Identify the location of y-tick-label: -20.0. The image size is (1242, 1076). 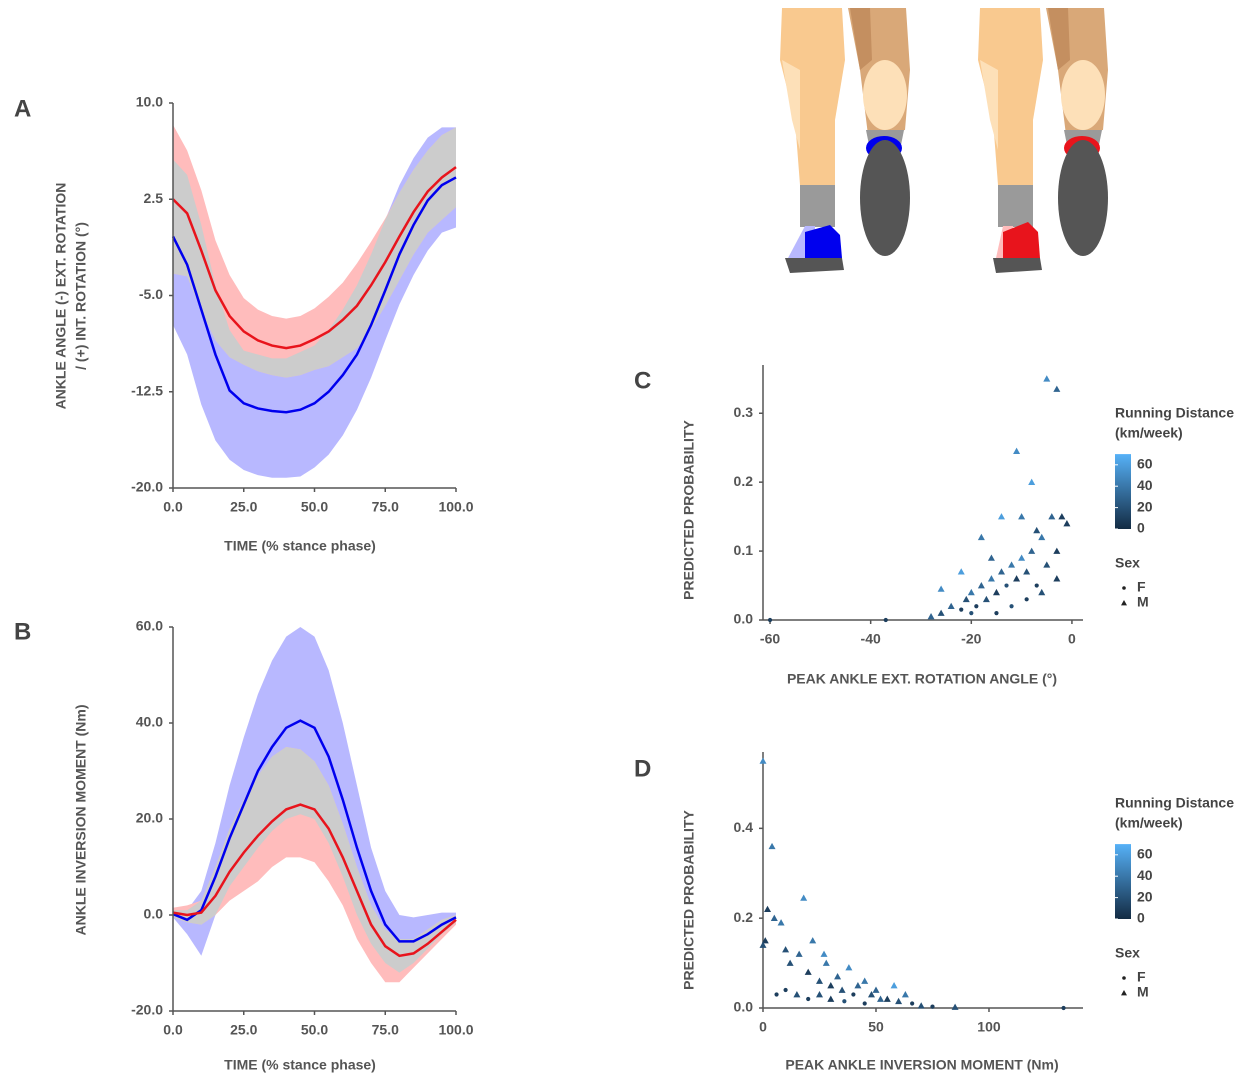
(147, 487).